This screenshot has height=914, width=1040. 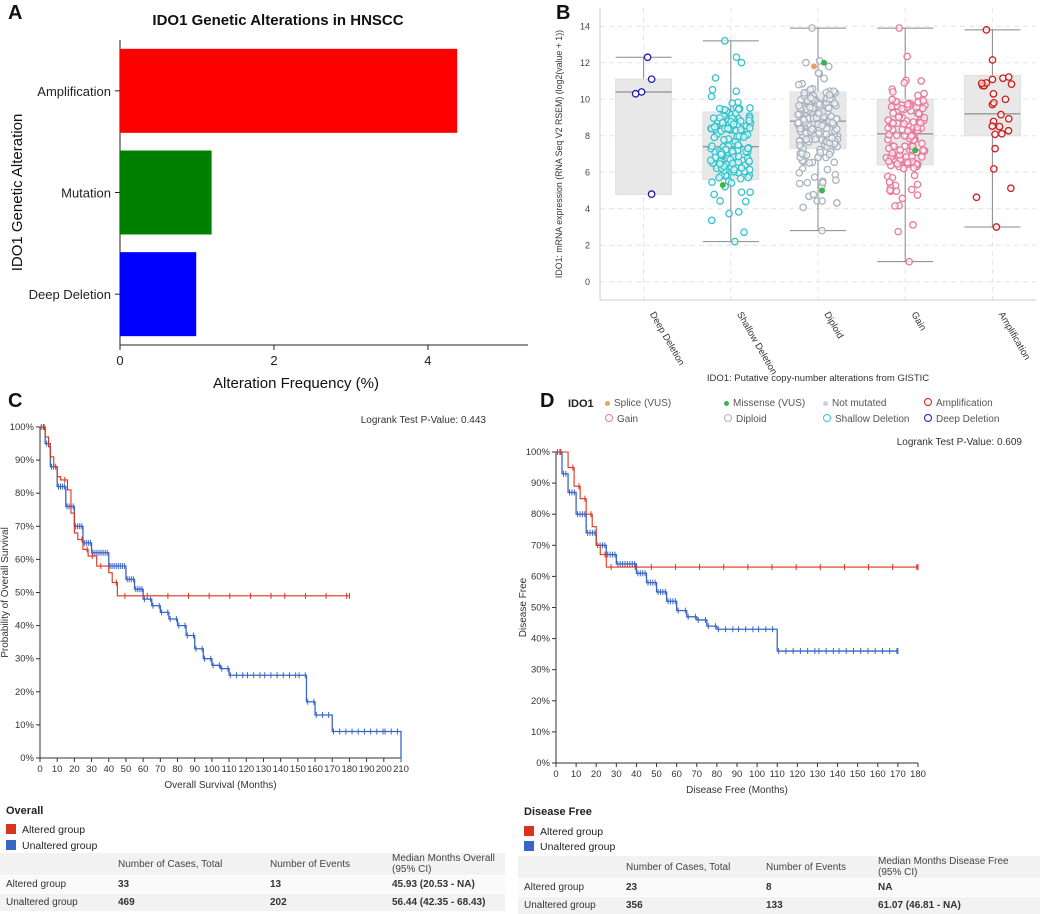 What do you see at coordinates (958, 403) in the screenshot?
I see `legend-d-item: Amplification` at bounding box center [958, 403].